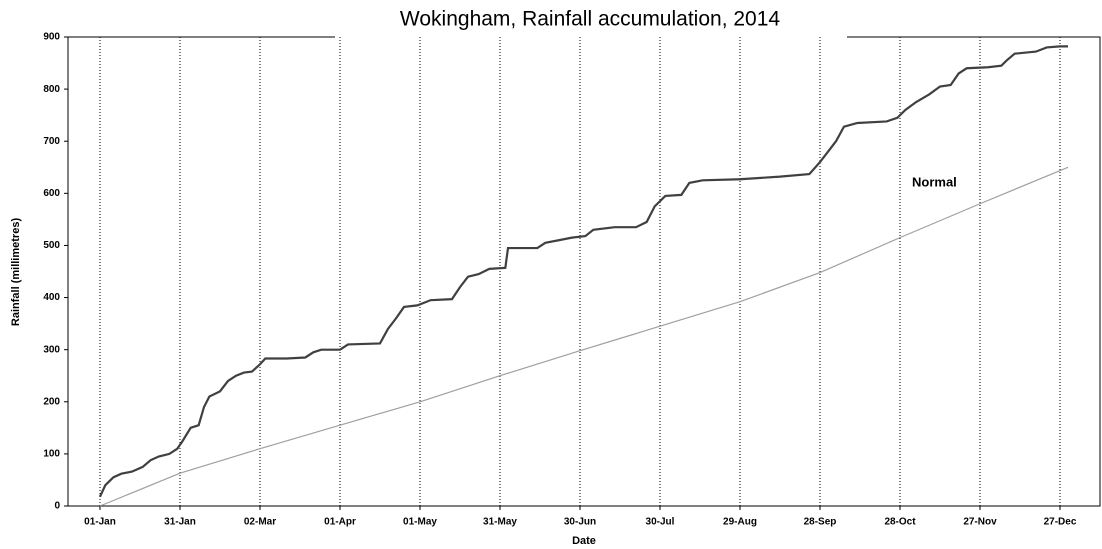 The height and width of the screenshot is (549, 1102). What do you see at coordinates (51, 297) in the screenshot?
I see `y-tick-label: 400` at bounding box center [51, 297].